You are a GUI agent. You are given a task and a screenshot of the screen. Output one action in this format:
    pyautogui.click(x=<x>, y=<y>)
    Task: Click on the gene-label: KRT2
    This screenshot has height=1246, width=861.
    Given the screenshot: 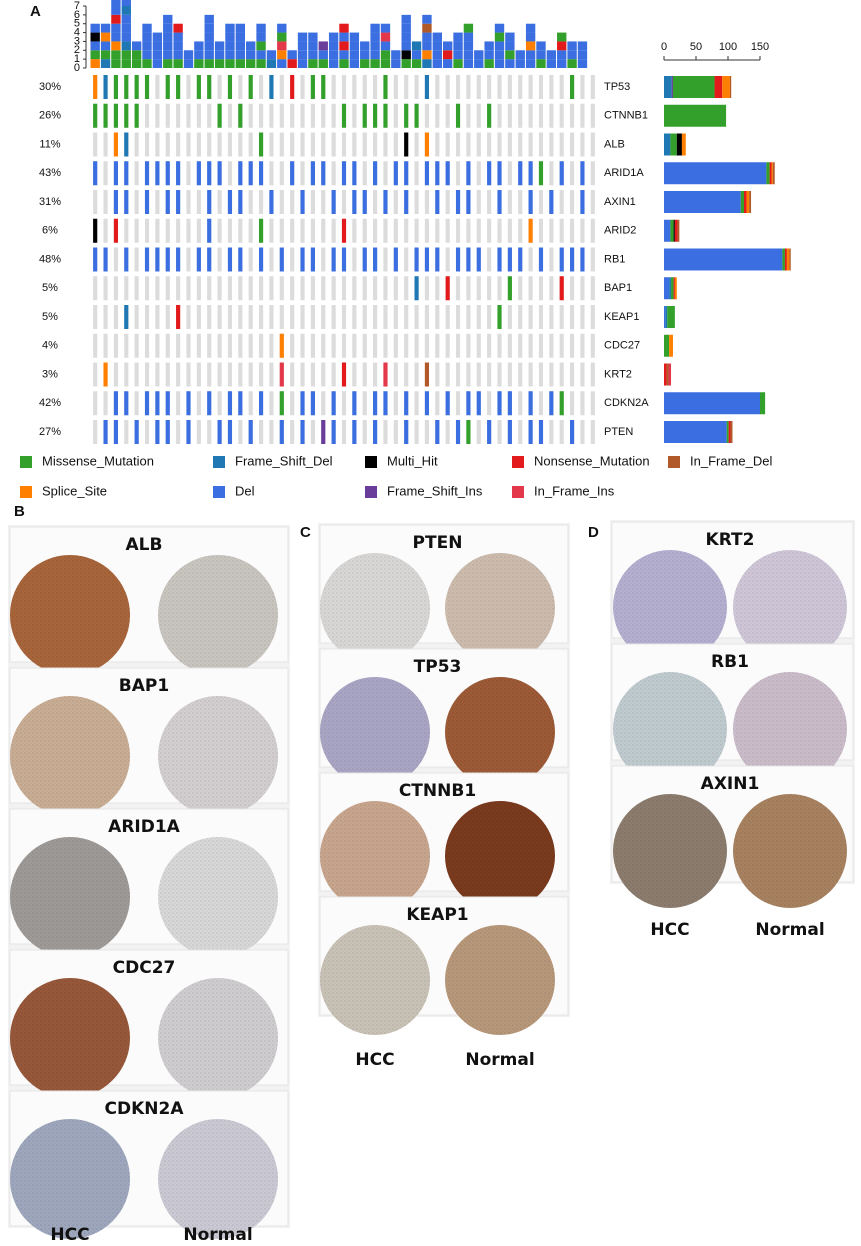 What is the action you would take?
    pyautogui.click(x=618, y=374)
    